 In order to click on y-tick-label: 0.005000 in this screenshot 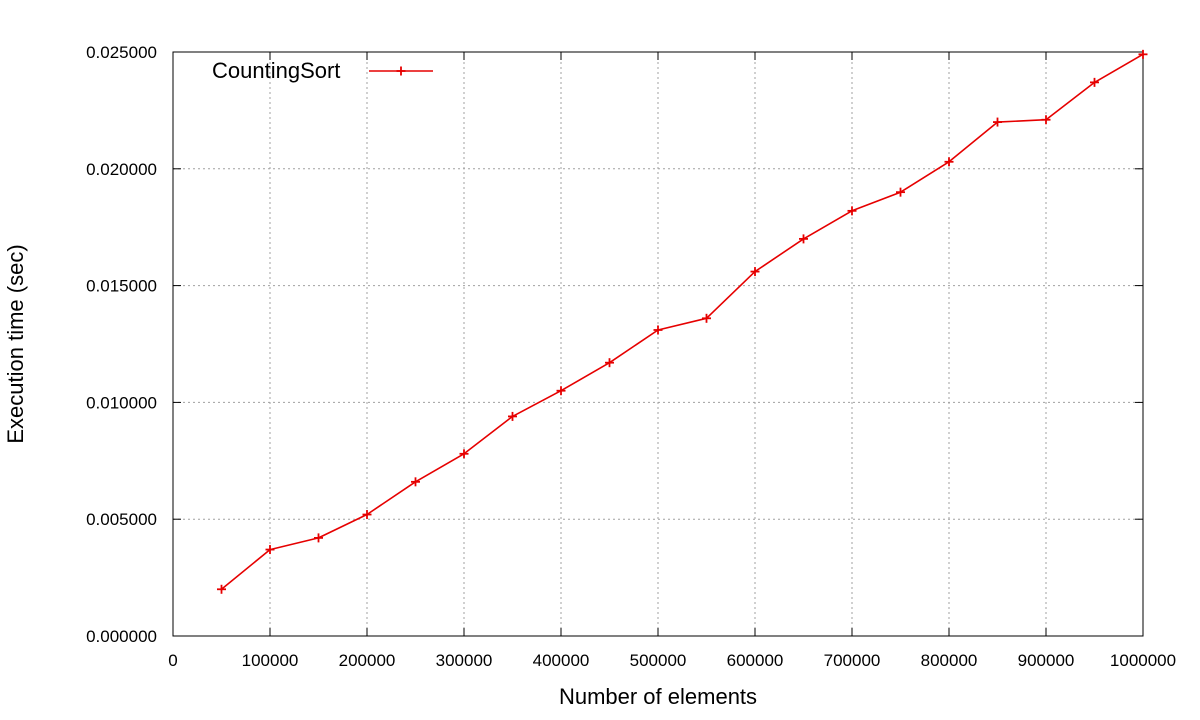, I will do `click(121, 519)`.